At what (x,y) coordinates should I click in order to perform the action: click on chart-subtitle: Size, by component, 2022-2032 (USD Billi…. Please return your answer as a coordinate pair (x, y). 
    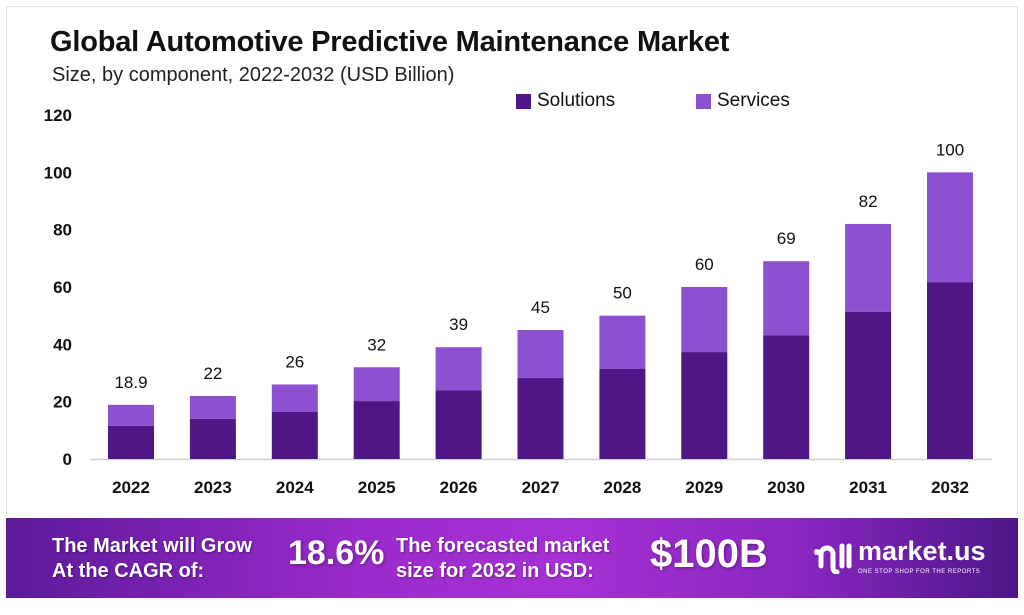
    Looking at the image, I should click on (253, 75).